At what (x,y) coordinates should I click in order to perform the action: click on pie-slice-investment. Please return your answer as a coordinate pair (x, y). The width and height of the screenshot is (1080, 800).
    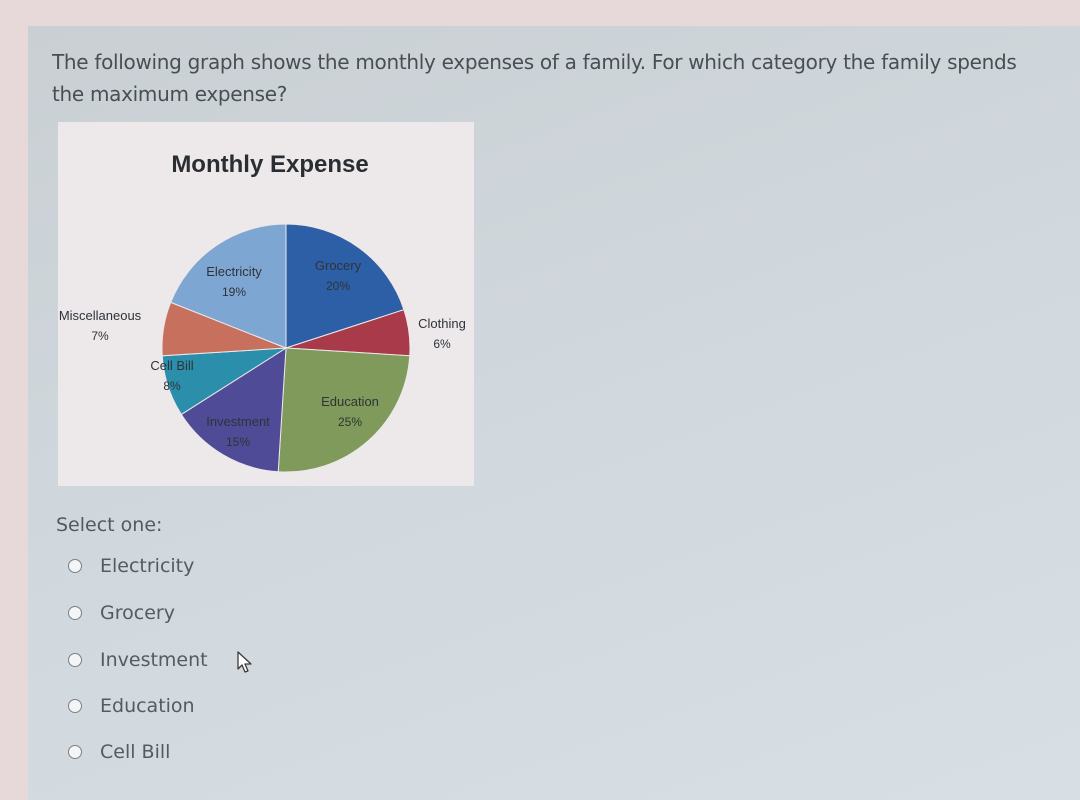
    Looking at the image, I should click on (233, 410).